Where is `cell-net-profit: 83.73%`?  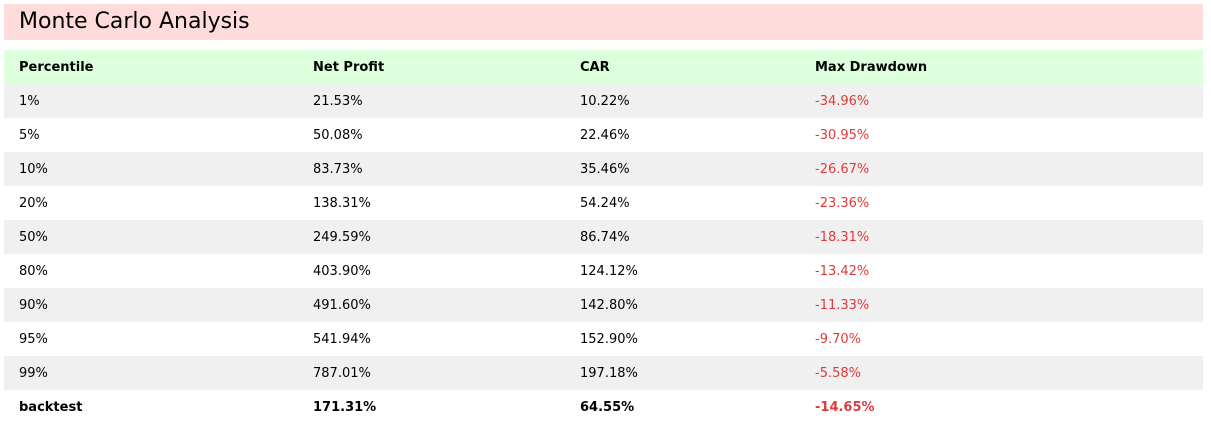 cell-net-profit: 83.73% is located at coordinates (338, 169).